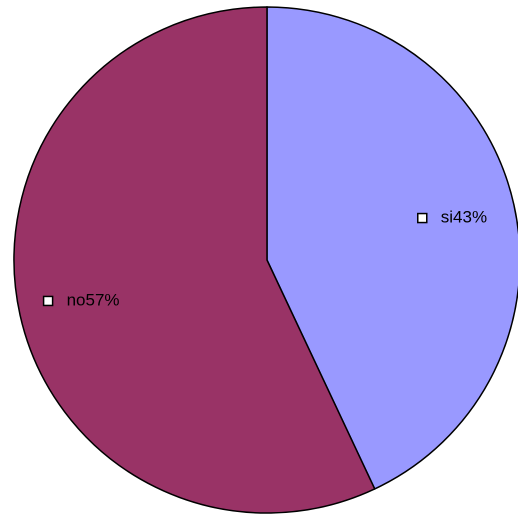 This screenshot has width=518, height=515. Describe the element at coordinates (76, 300) in the screenshot. I see `category-label: no` at that location.